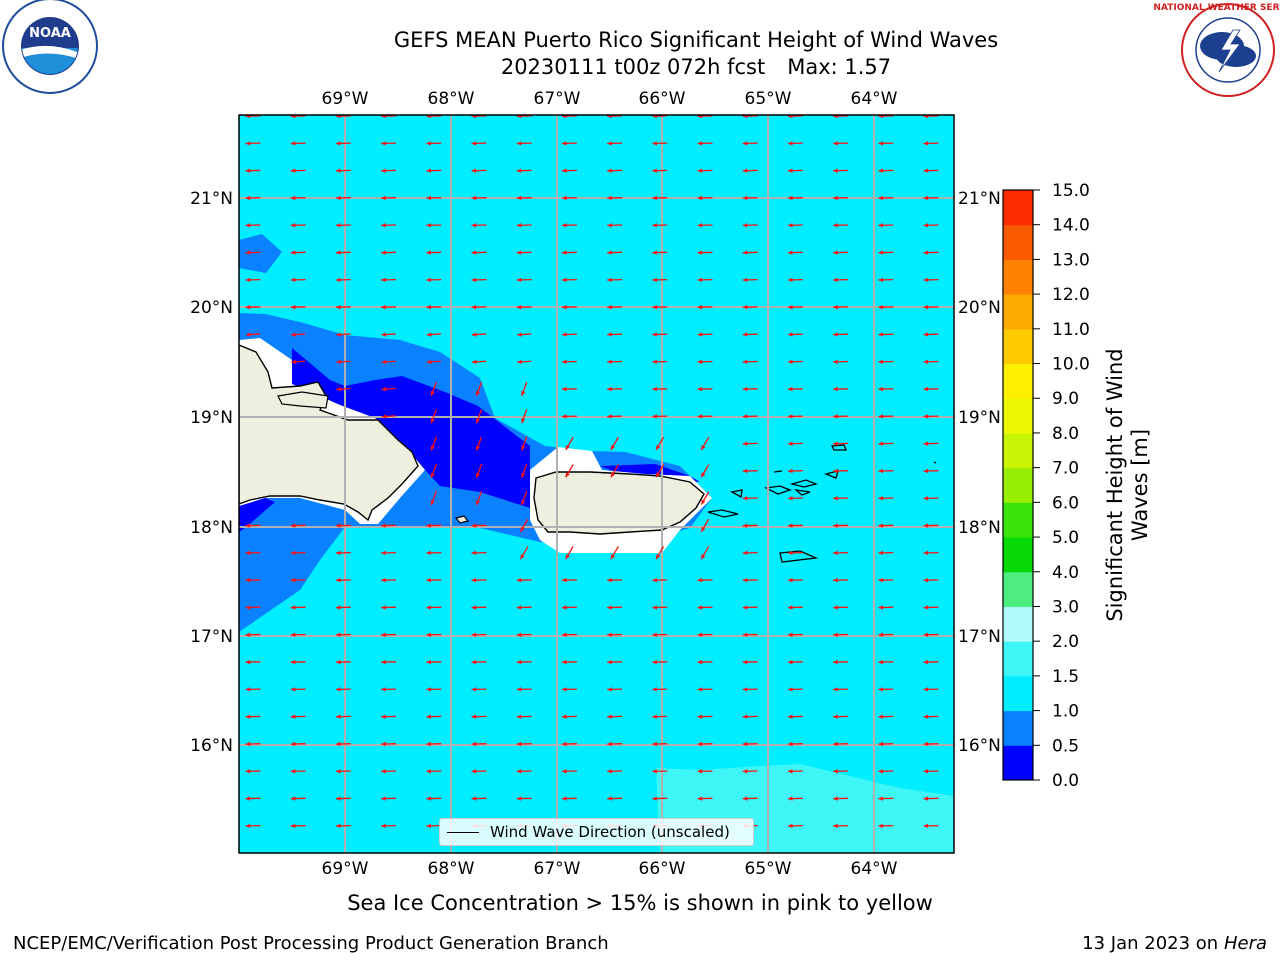 The width and height of the screenshot is (1280, 960). I want to click on colorbar-tick-label: 10.0, so click(1071, 365).